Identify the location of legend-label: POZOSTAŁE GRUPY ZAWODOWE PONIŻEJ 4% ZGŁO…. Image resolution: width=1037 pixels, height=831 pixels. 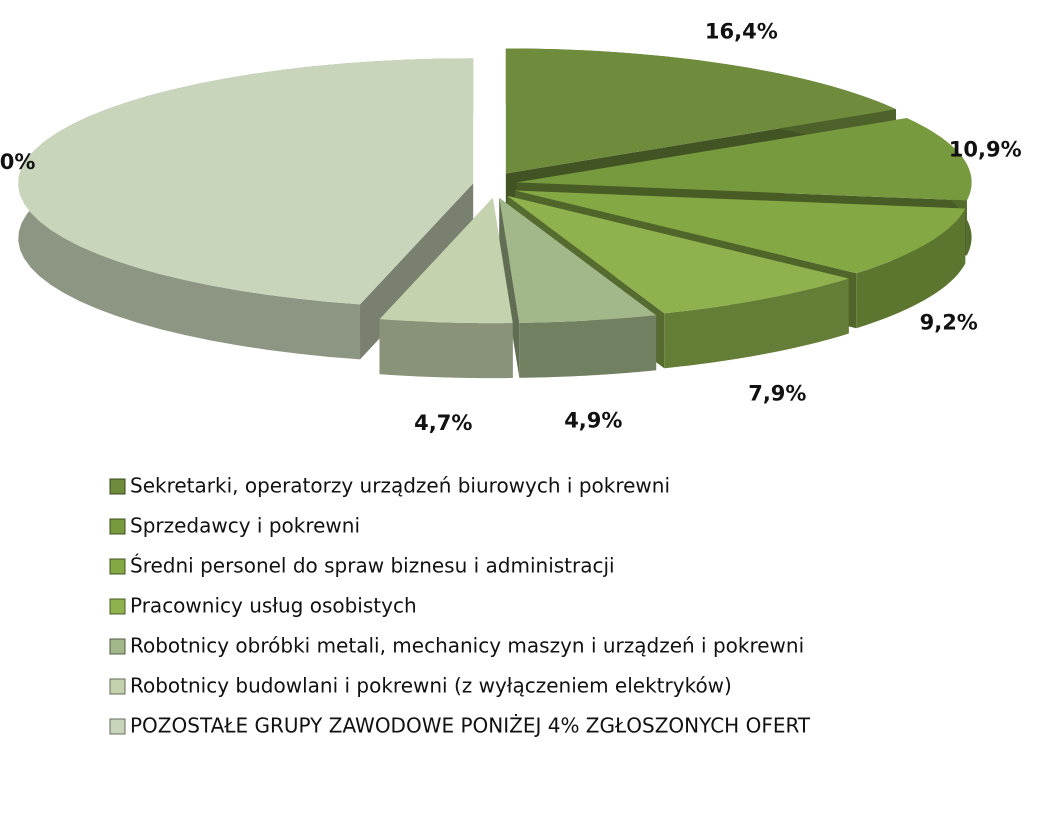
(470, 726).